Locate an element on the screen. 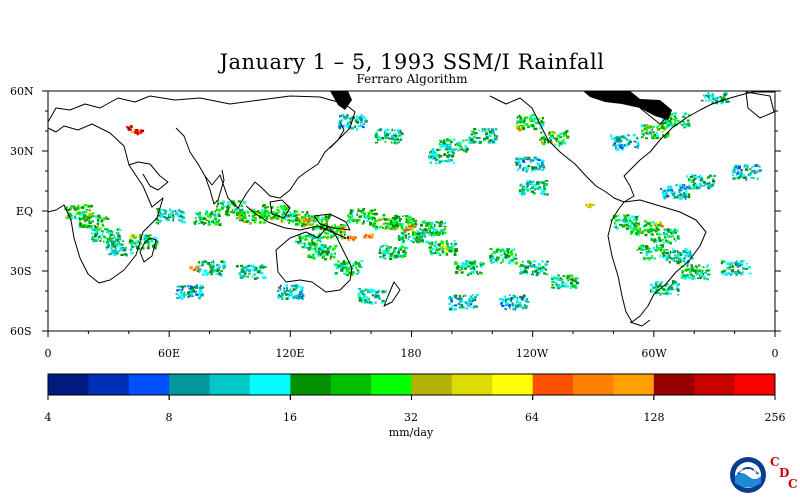 This screenshot has height=500, width=800. chart-subtitle: Ferraro Algorithm is located at coordinates (412, 79).